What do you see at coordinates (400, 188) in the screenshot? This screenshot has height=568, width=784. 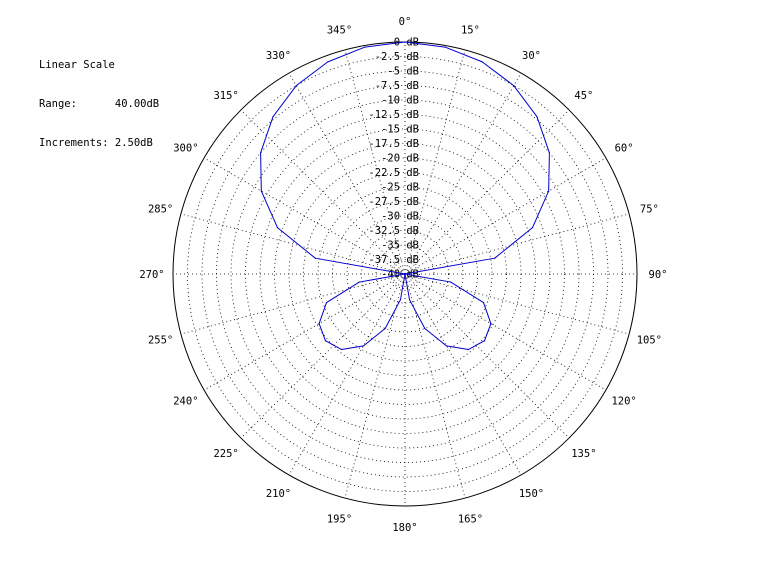 I see `radial-tick-label: -25 dB` at bounding box center [400, 188].